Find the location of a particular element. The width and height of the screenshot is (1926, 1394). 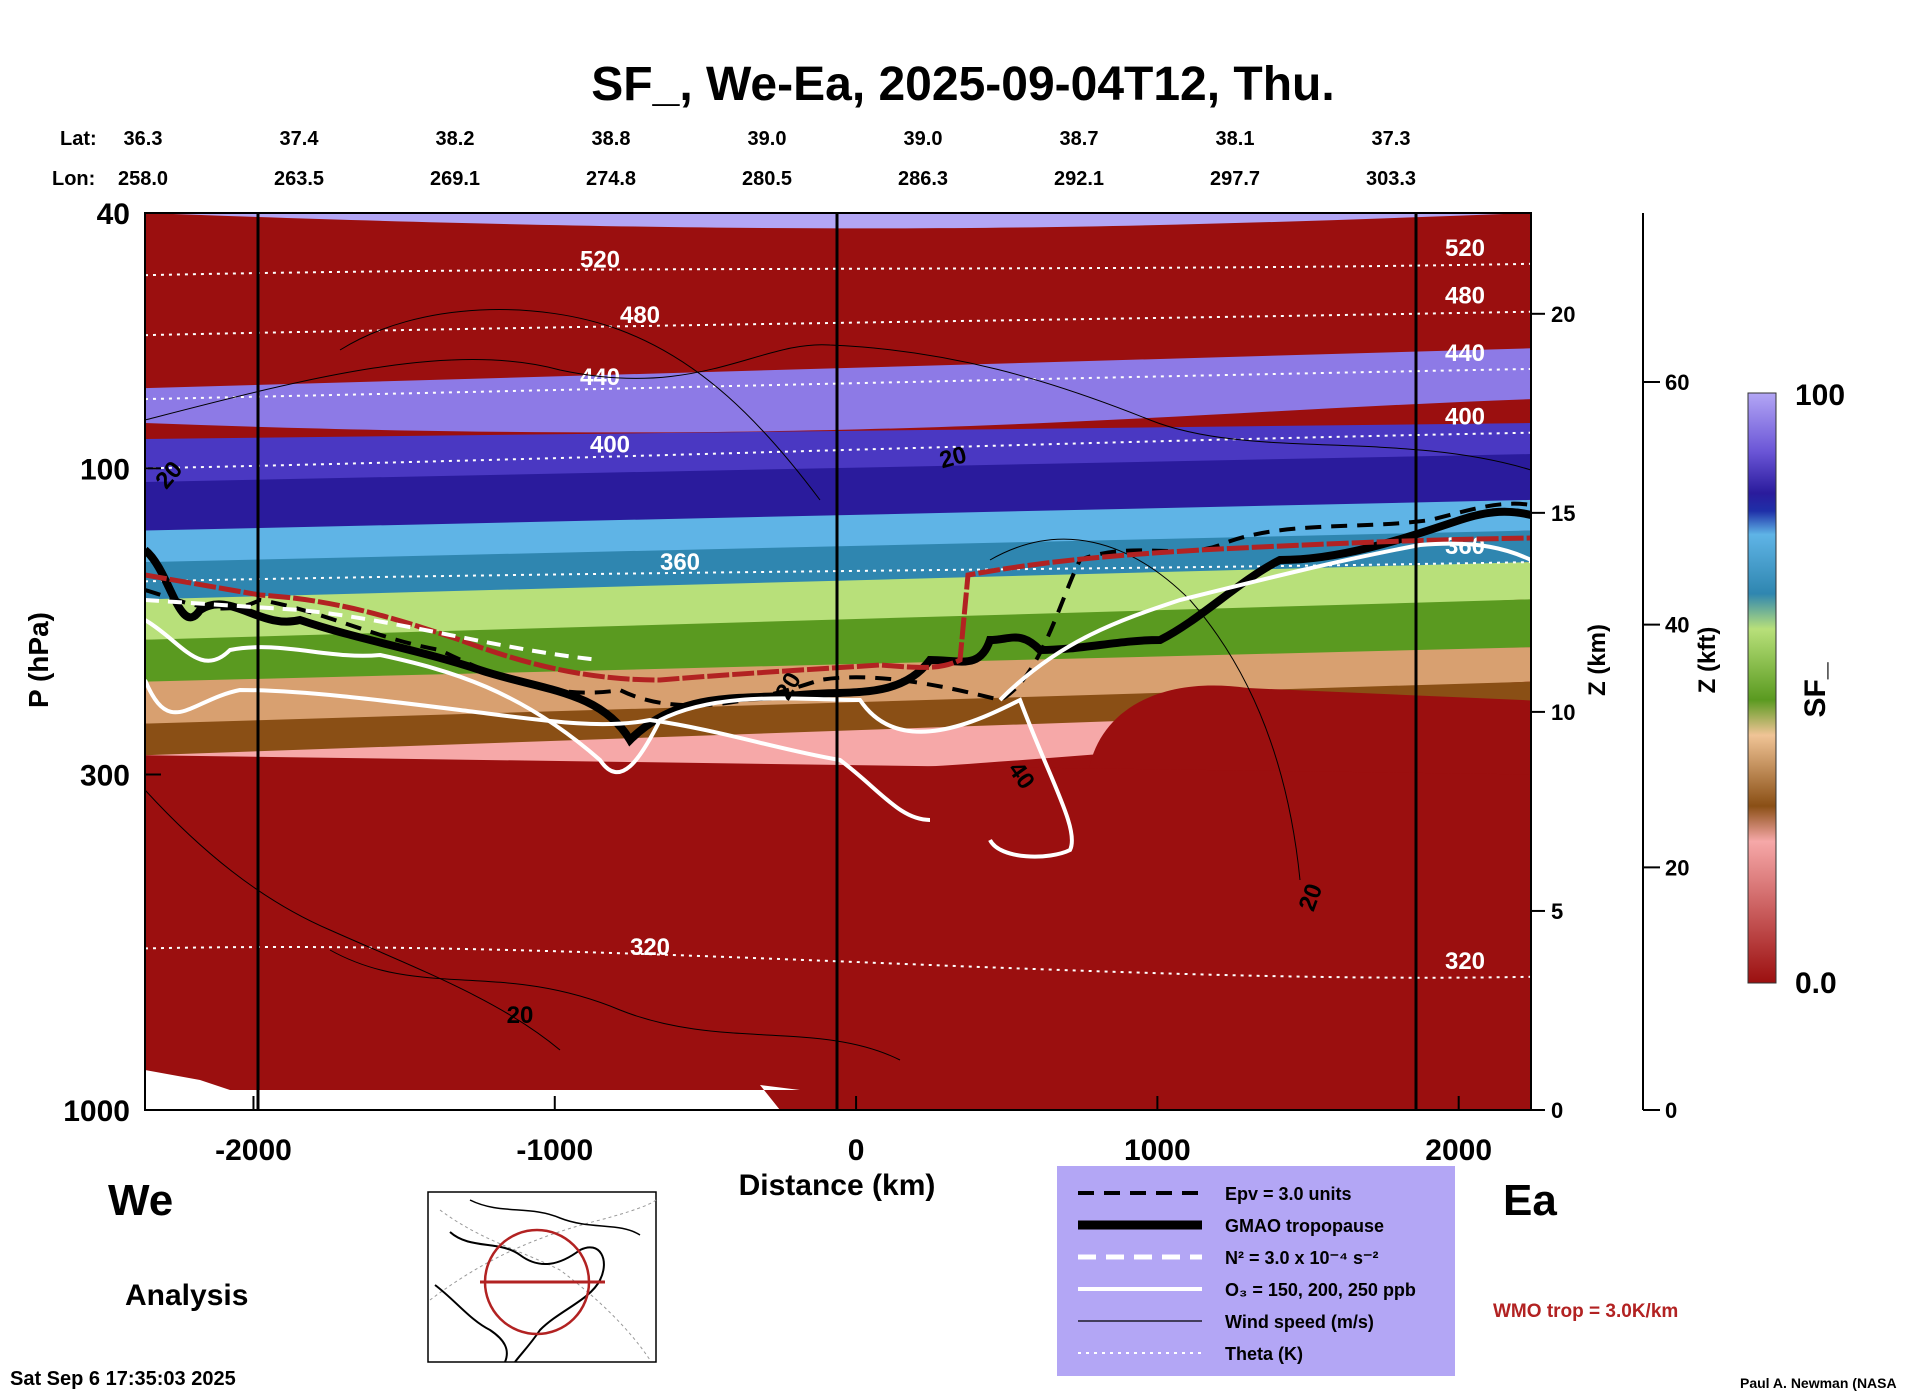

analysis-label: Analysis is located at coordinates (186, 1295).